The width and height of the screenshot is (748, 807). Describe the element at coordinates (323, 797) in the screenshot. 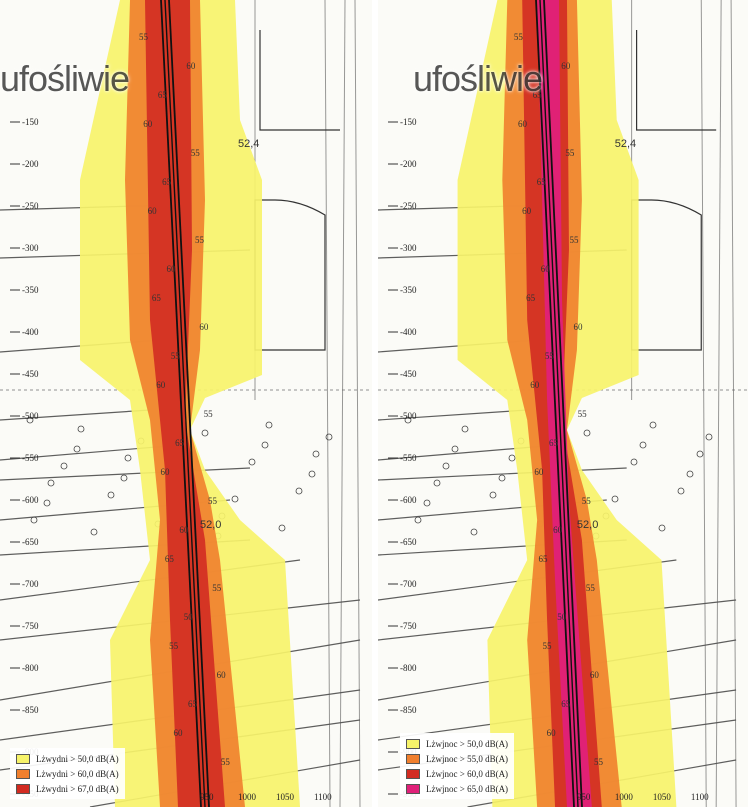

I see `bottom-scale-label: 1100` at that location.